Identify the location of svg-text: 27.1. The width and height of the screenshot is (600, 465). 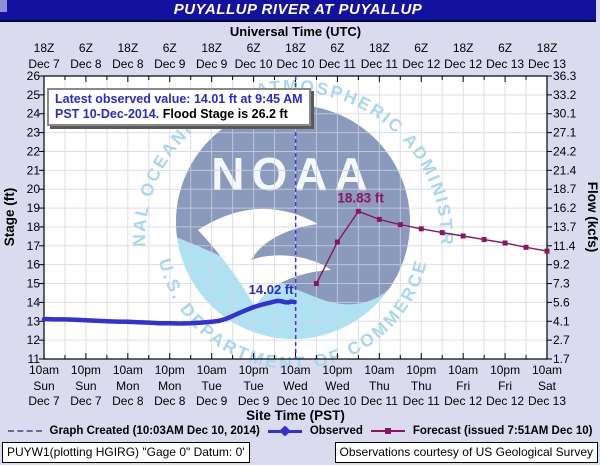
(565, 133).